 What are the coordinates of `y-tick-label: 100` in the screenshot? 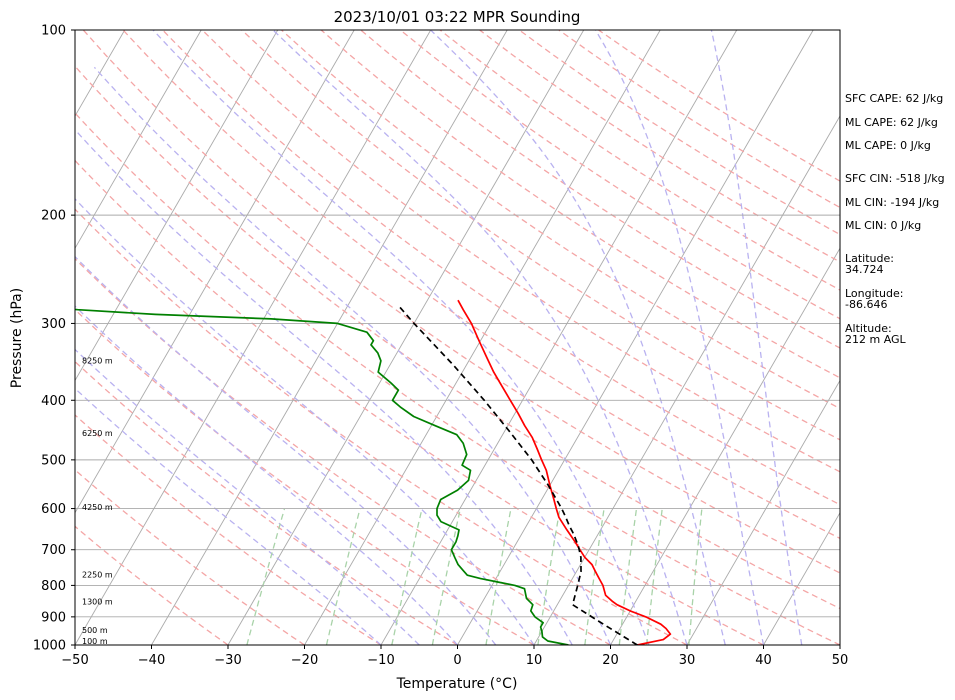 It's located at (53, 31).